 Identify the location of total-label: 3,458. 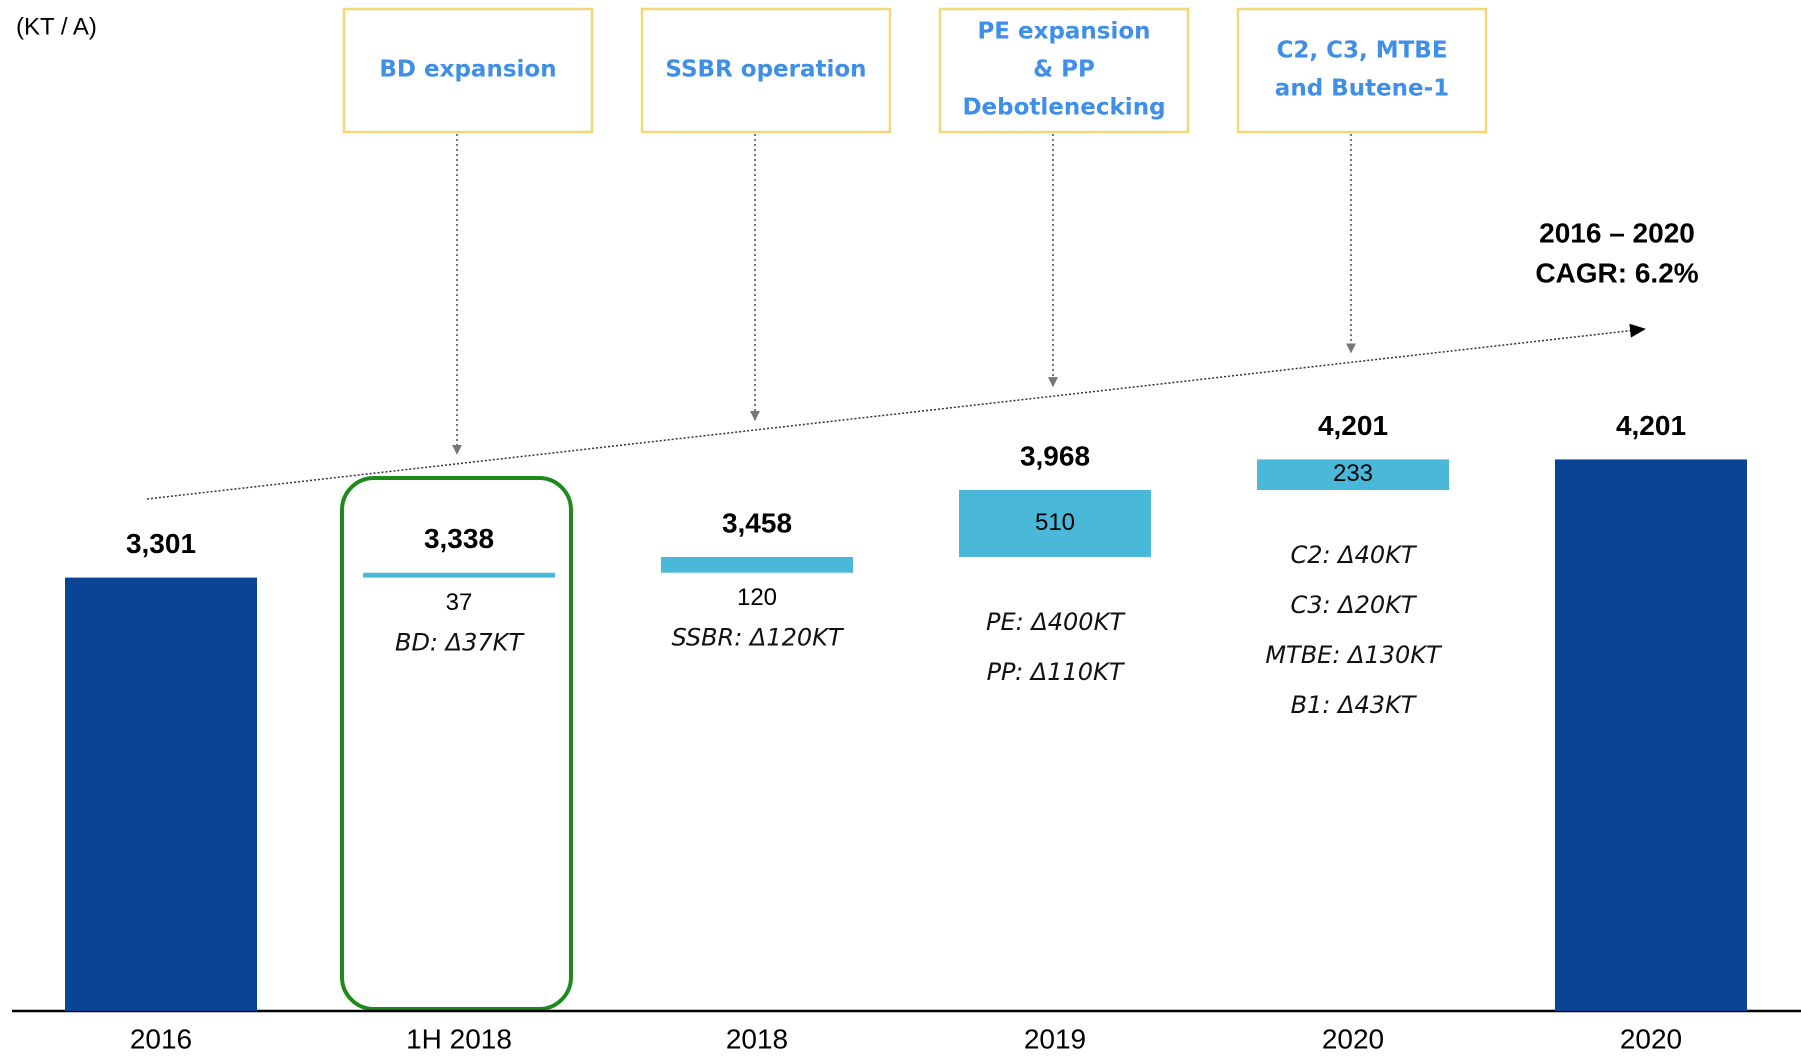
(757, 522).